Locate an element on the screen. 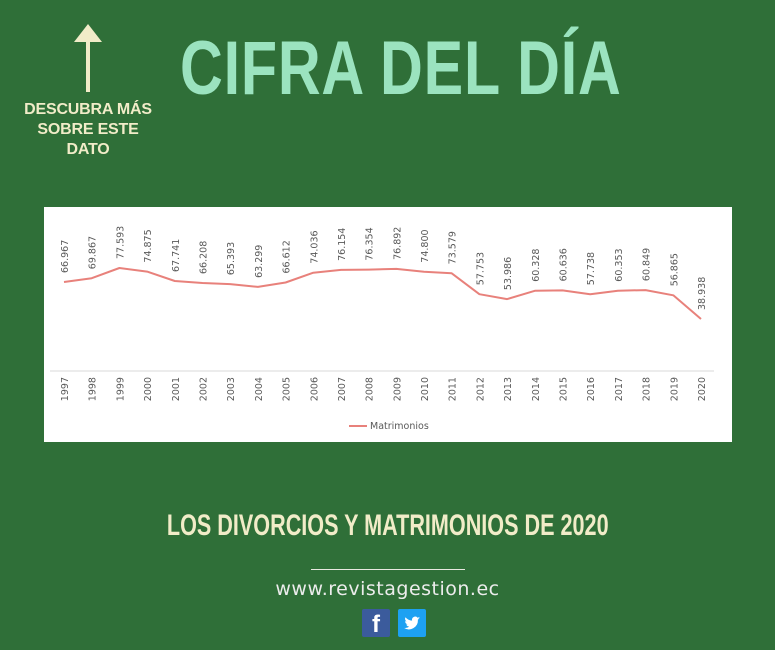 Image resolution: width=775 pixels, height=650 pixels. x-tick-label: 2004 is located at coordinates (259, 389).